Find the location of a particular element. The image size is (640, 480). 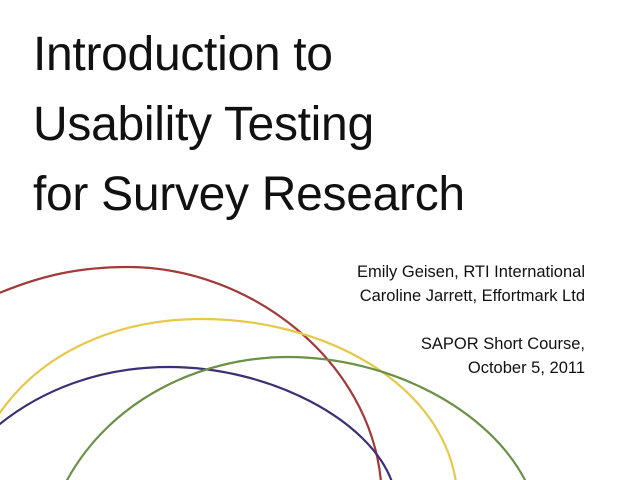

event-info: SAPOR Short Course, October 5, 2011 is located at coordinates (503, 356).